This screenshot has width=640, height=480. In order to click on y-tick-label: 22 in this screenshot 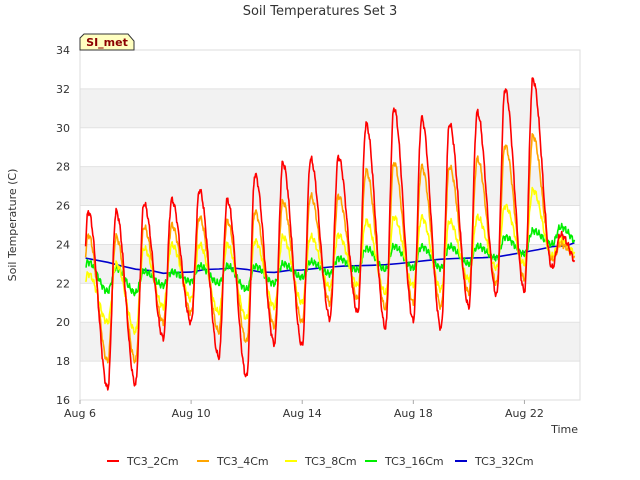, I will do `click(63, 283)`.